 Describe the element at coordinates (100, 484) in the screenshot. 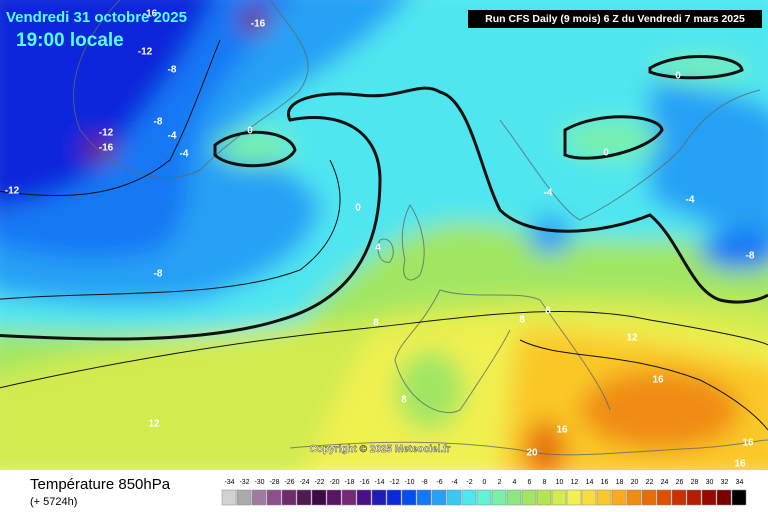

I see `footer-title: Température 850hPa` at that location.